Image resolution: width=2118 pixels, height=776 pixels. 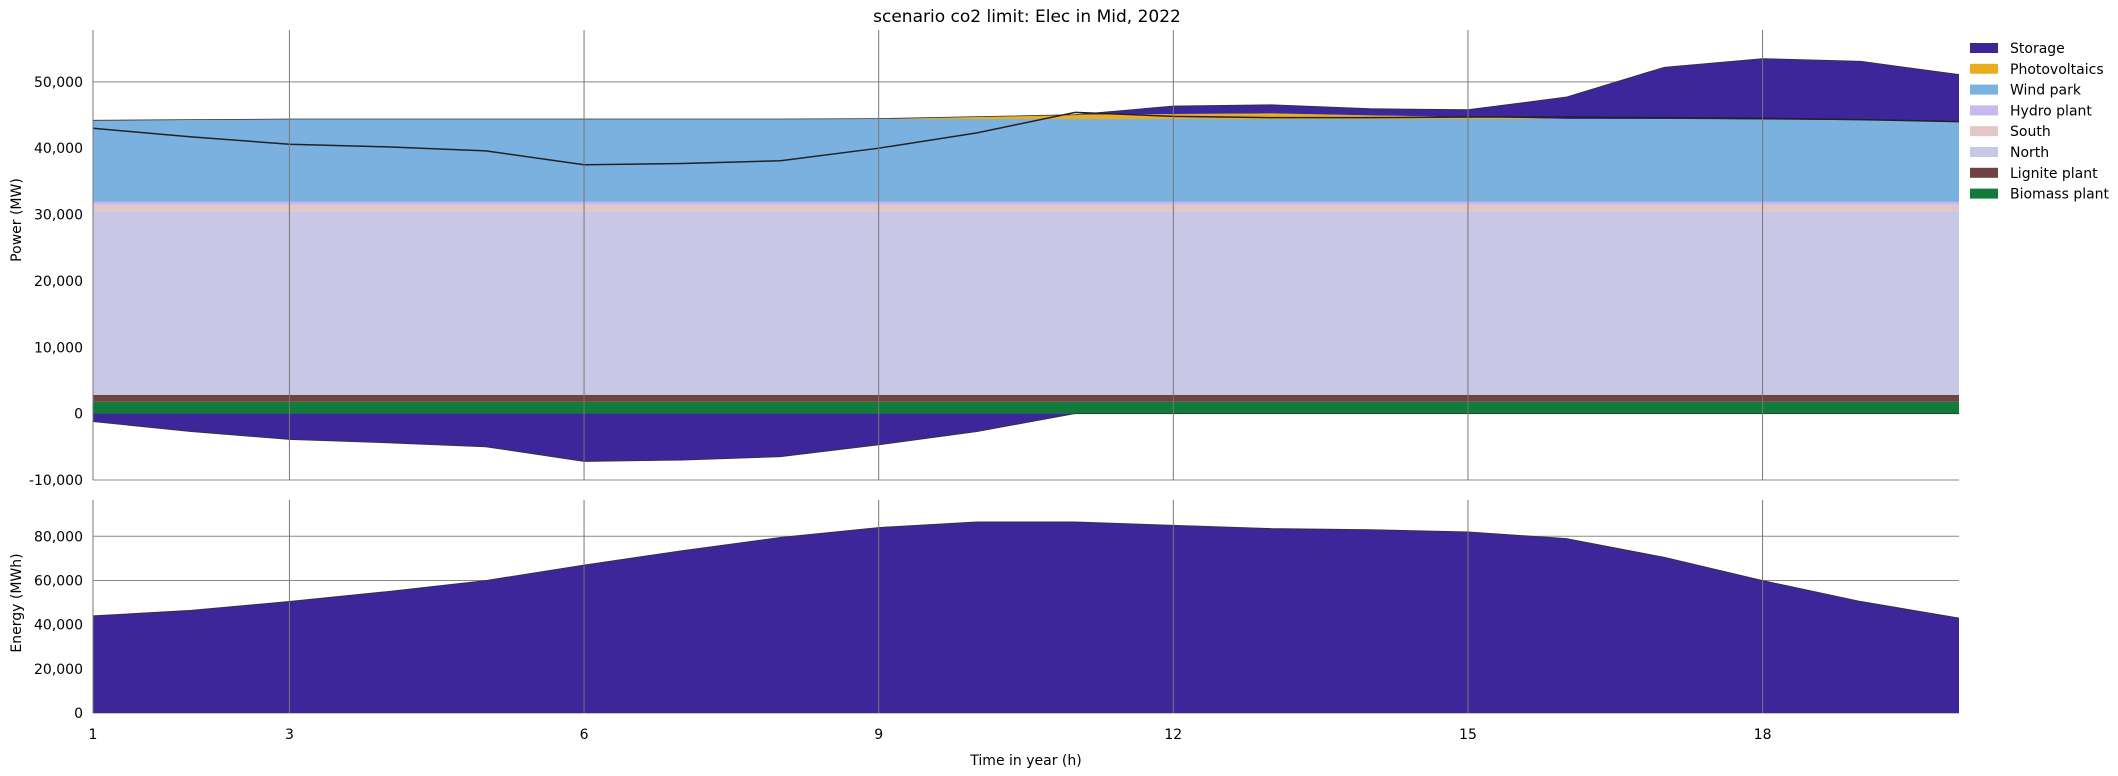 What do you see at coordinates (58, 537) in the screenshot?
I see `y-tick-label: 80,000` at bounding box center [58, 537].